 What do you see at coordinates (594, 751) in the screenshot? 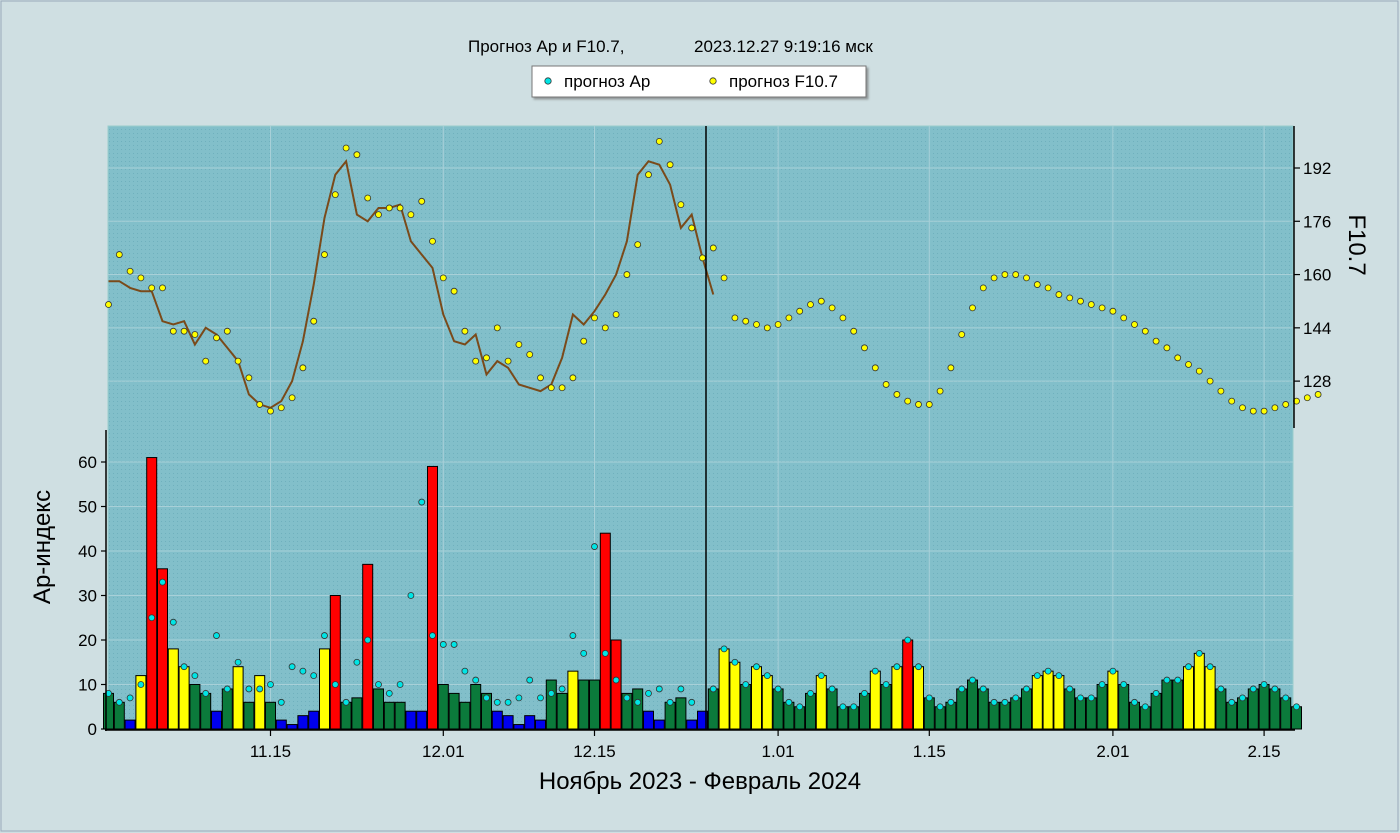
I see `x-tick-label: 12.15` at bounding box center [594, 751].